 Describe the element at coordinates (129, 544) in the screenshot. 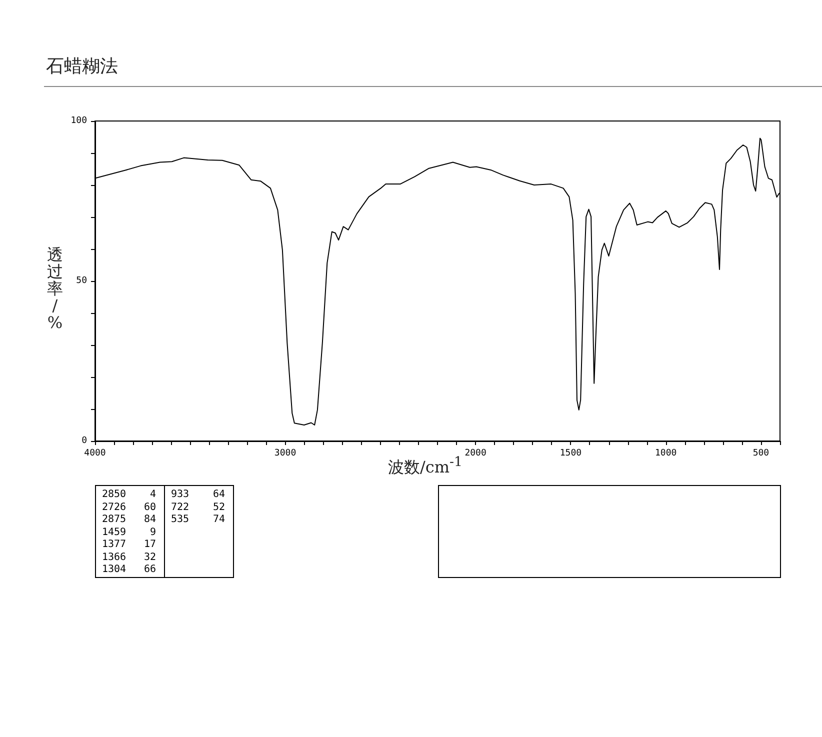

I see `text: 1377 17` at that location.